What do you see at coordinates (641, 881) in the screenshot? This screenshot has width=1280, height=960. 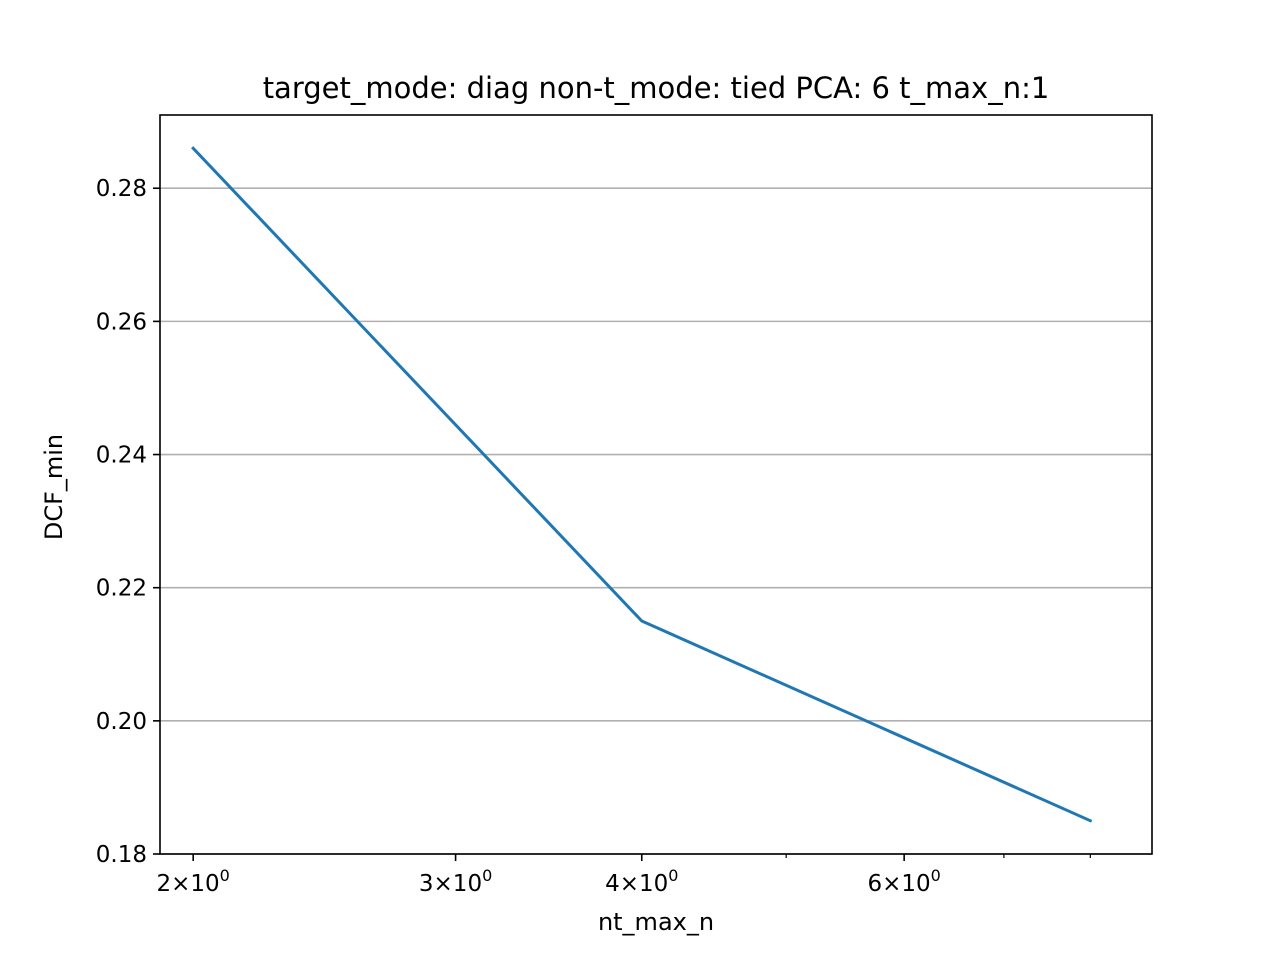 I see `x-tick-label: 4×100` at bounding box center [641, 881].